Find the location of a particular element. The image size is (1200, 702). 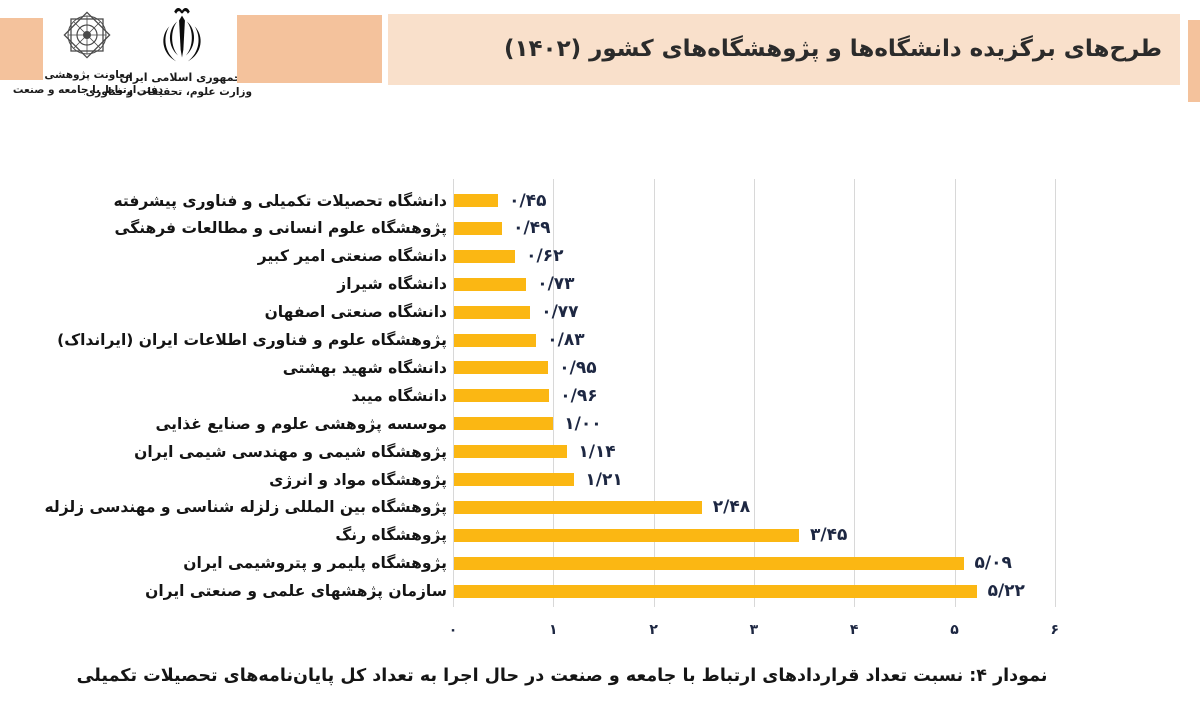

value-label: ۵/۲۲ is located at coordinates (1006, 591).